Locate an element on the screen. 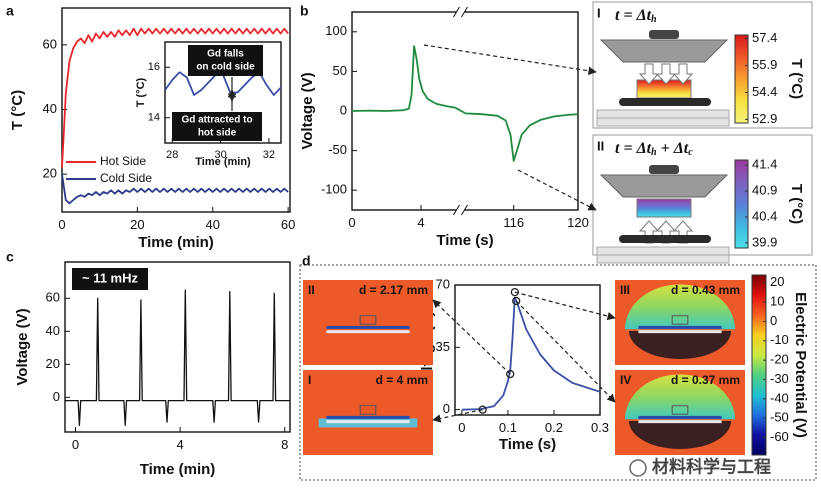 The width and height of the screenshot is (821, 498). inset-title: t = Δth + Δtc is located at coordinates (654, 149).